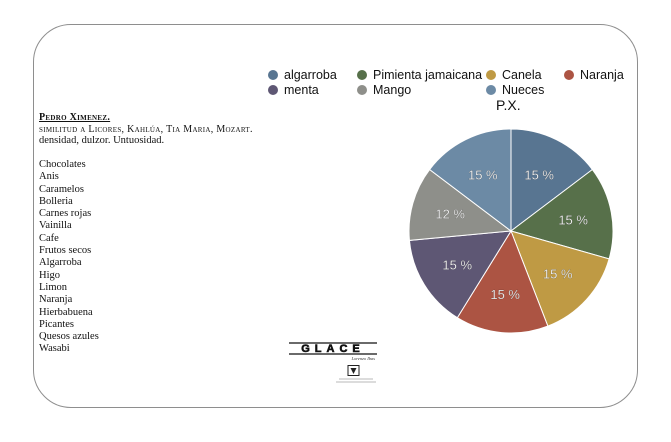 The image size is (671, 442). I want to click on tasting-note-item: Picantes, so click(56, 324).